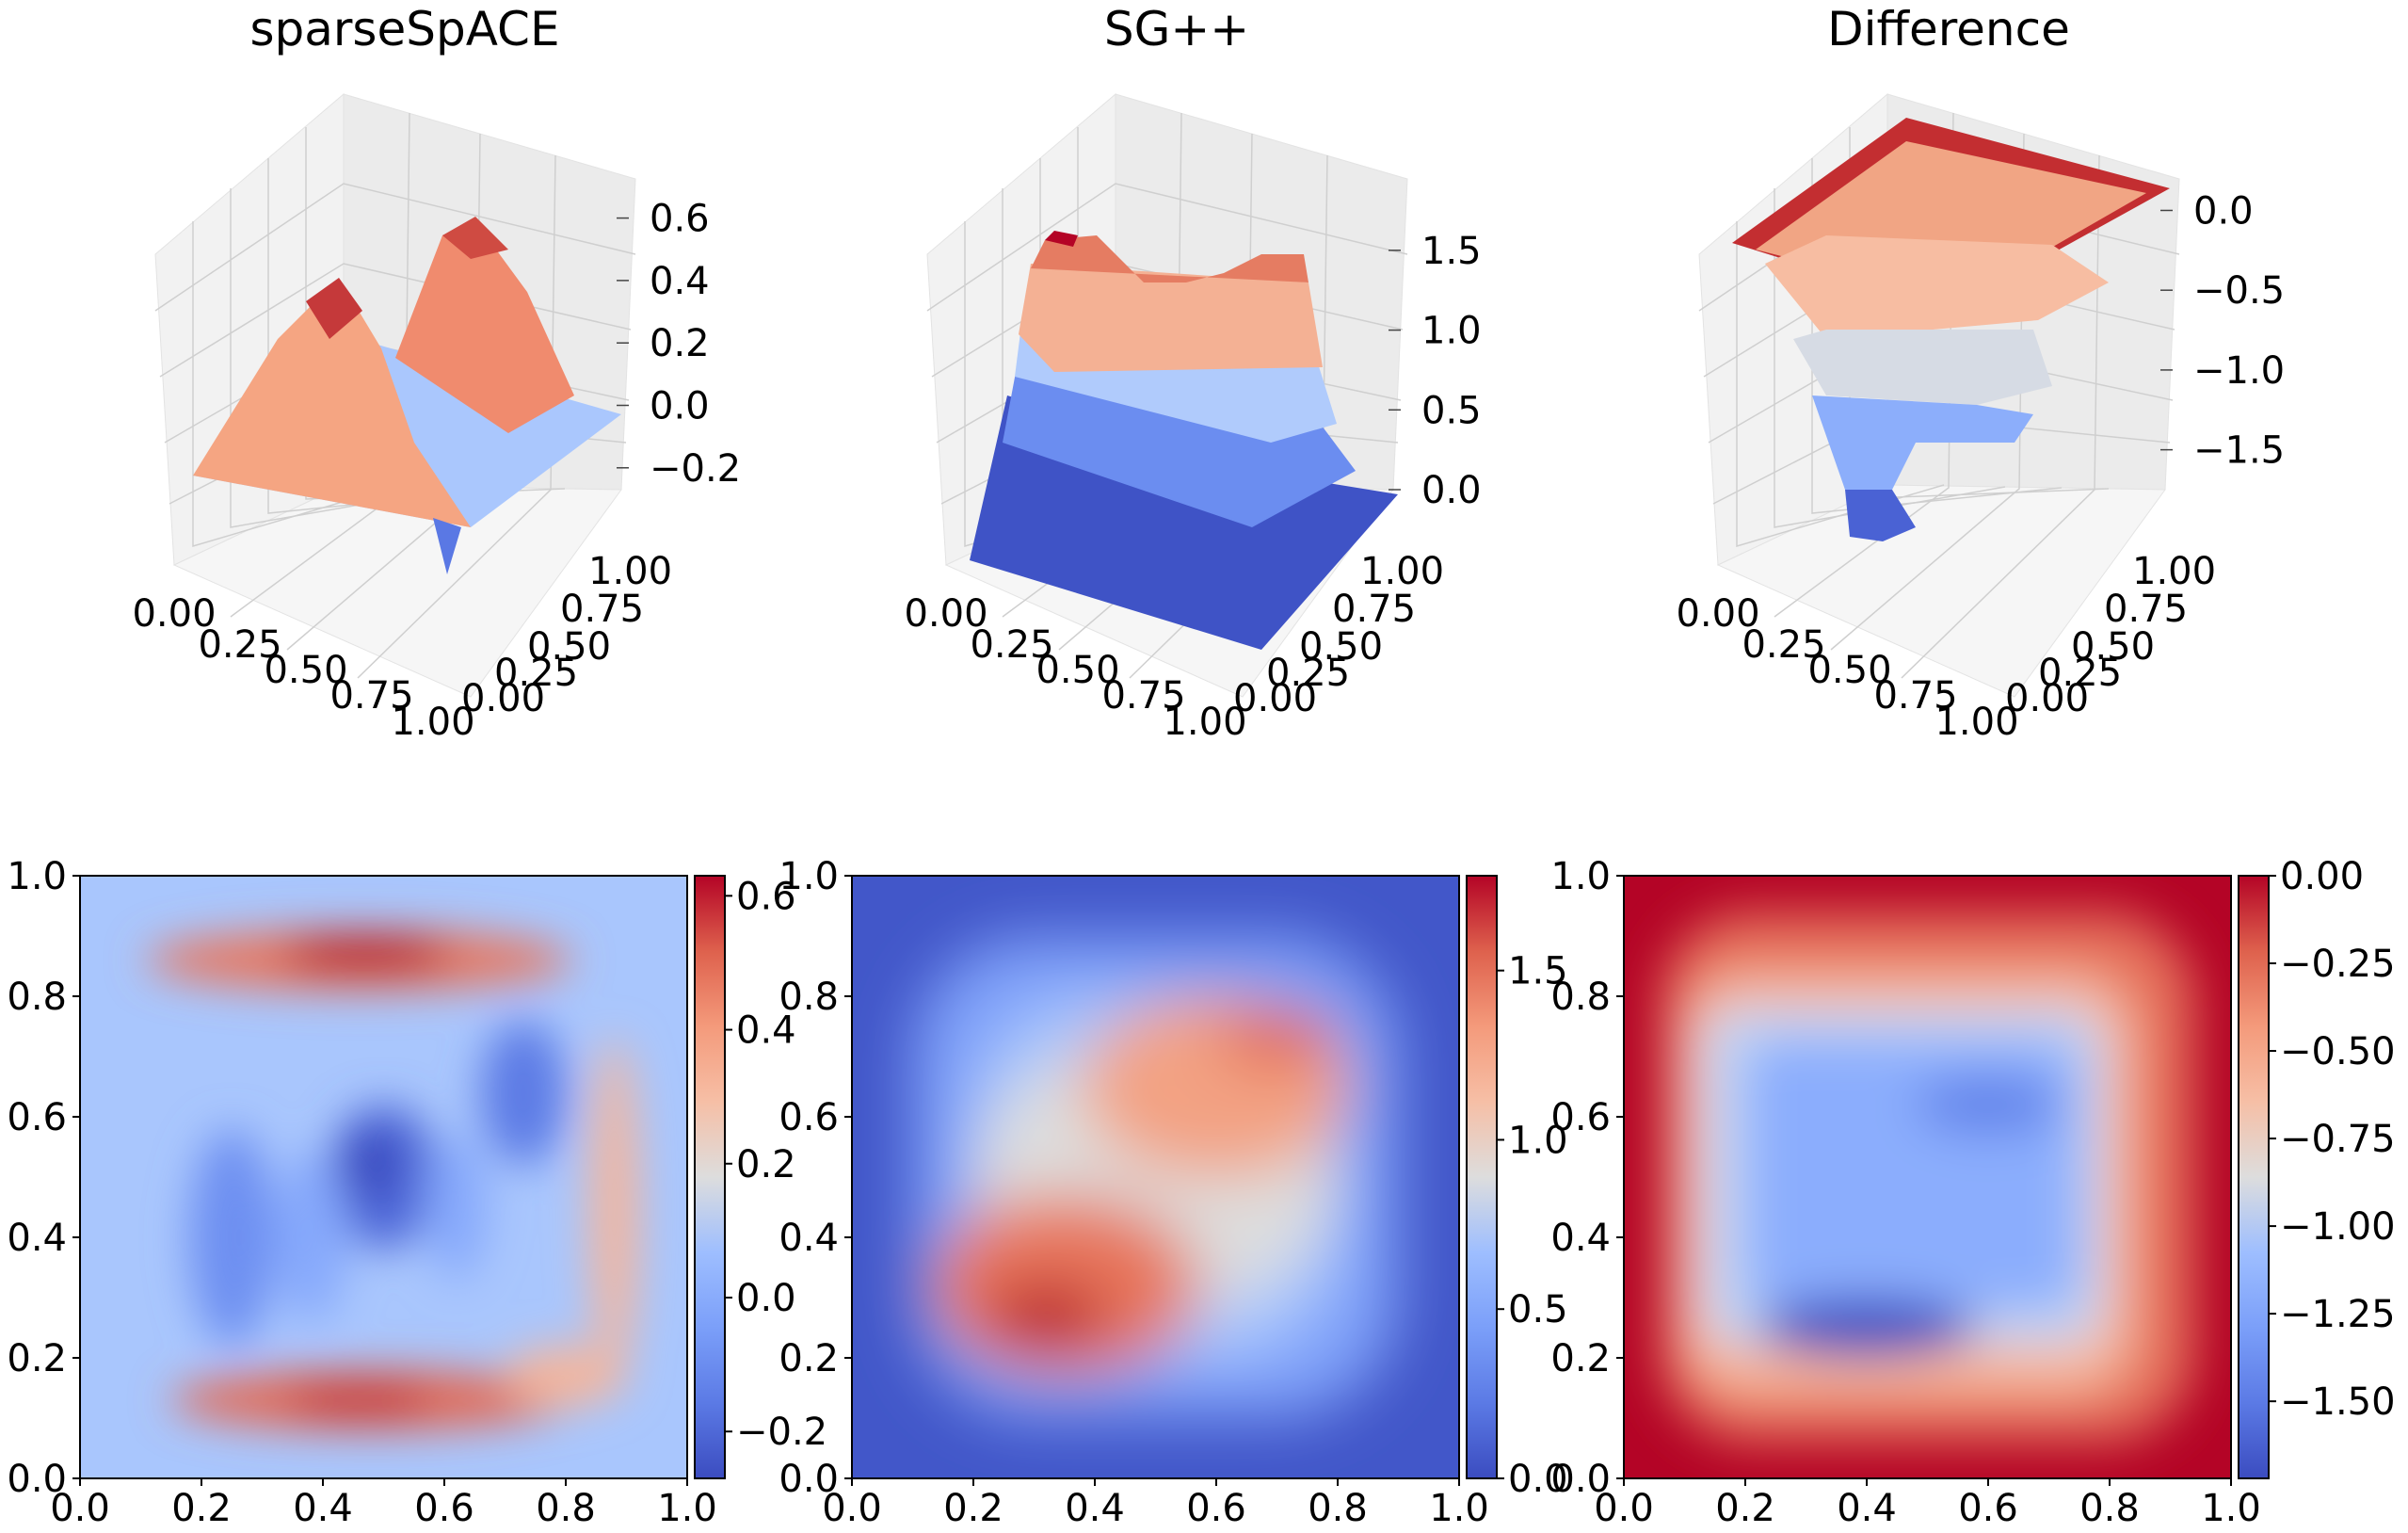  I want to click on y-tick-label: 0.25, so click(2080, 673).